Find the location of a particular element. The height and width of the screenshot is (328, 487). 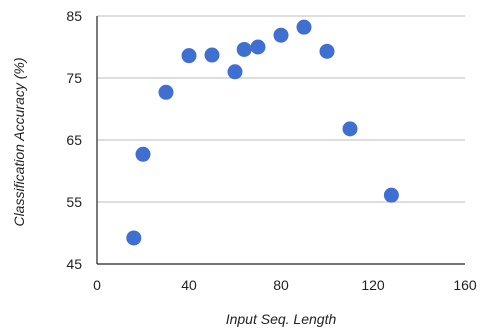

x-tick-label: 40 is located at coordinates (189, 285).